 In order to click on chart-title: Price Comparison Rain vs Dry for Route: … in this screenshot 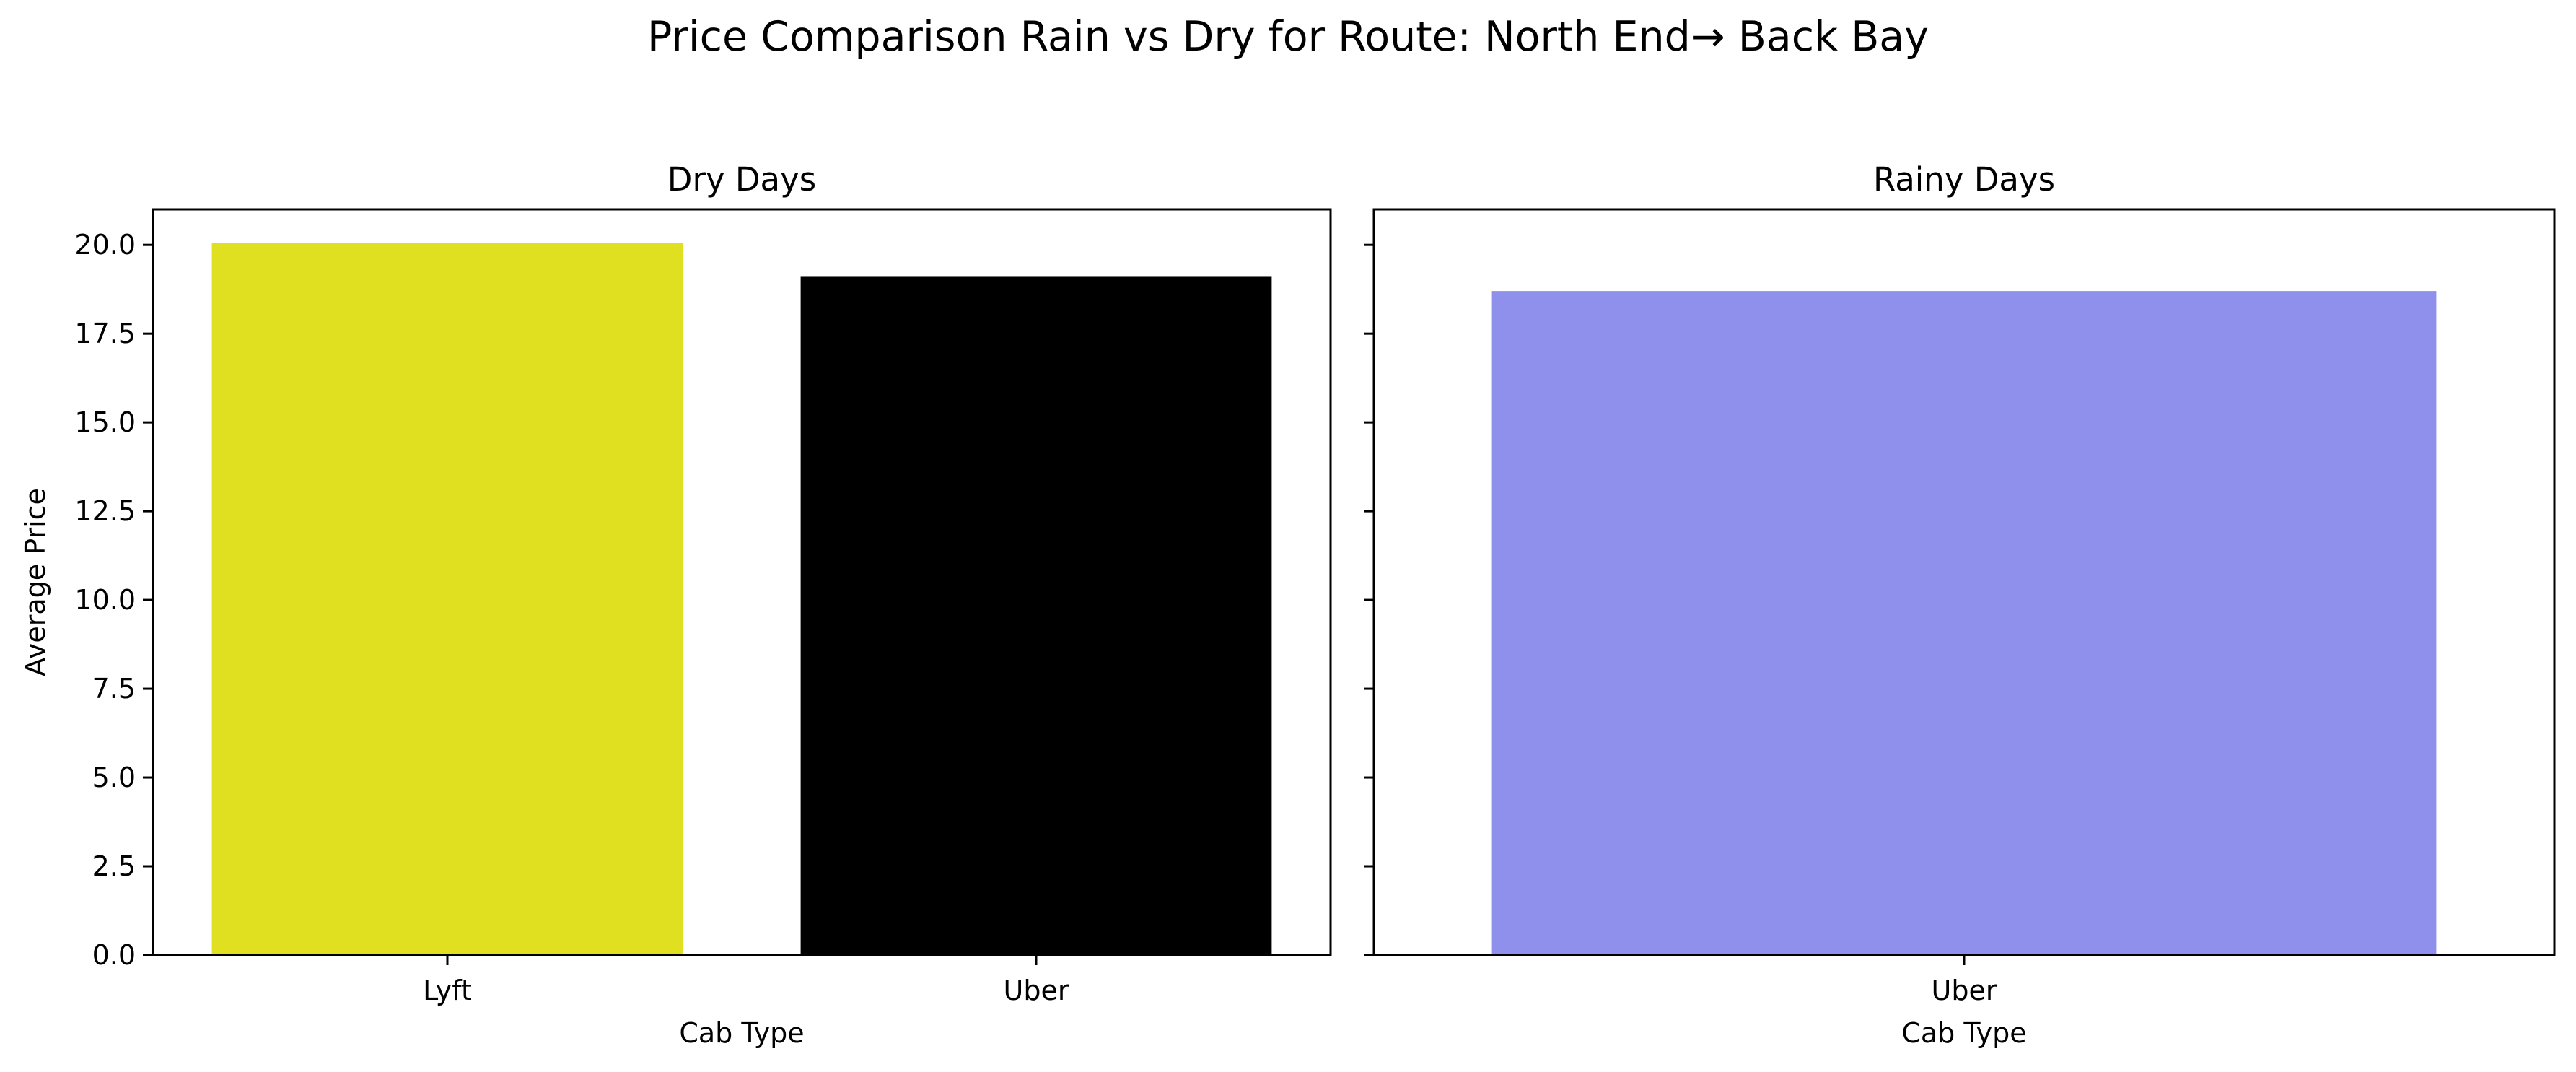, I will do `click(1288, 37)`.